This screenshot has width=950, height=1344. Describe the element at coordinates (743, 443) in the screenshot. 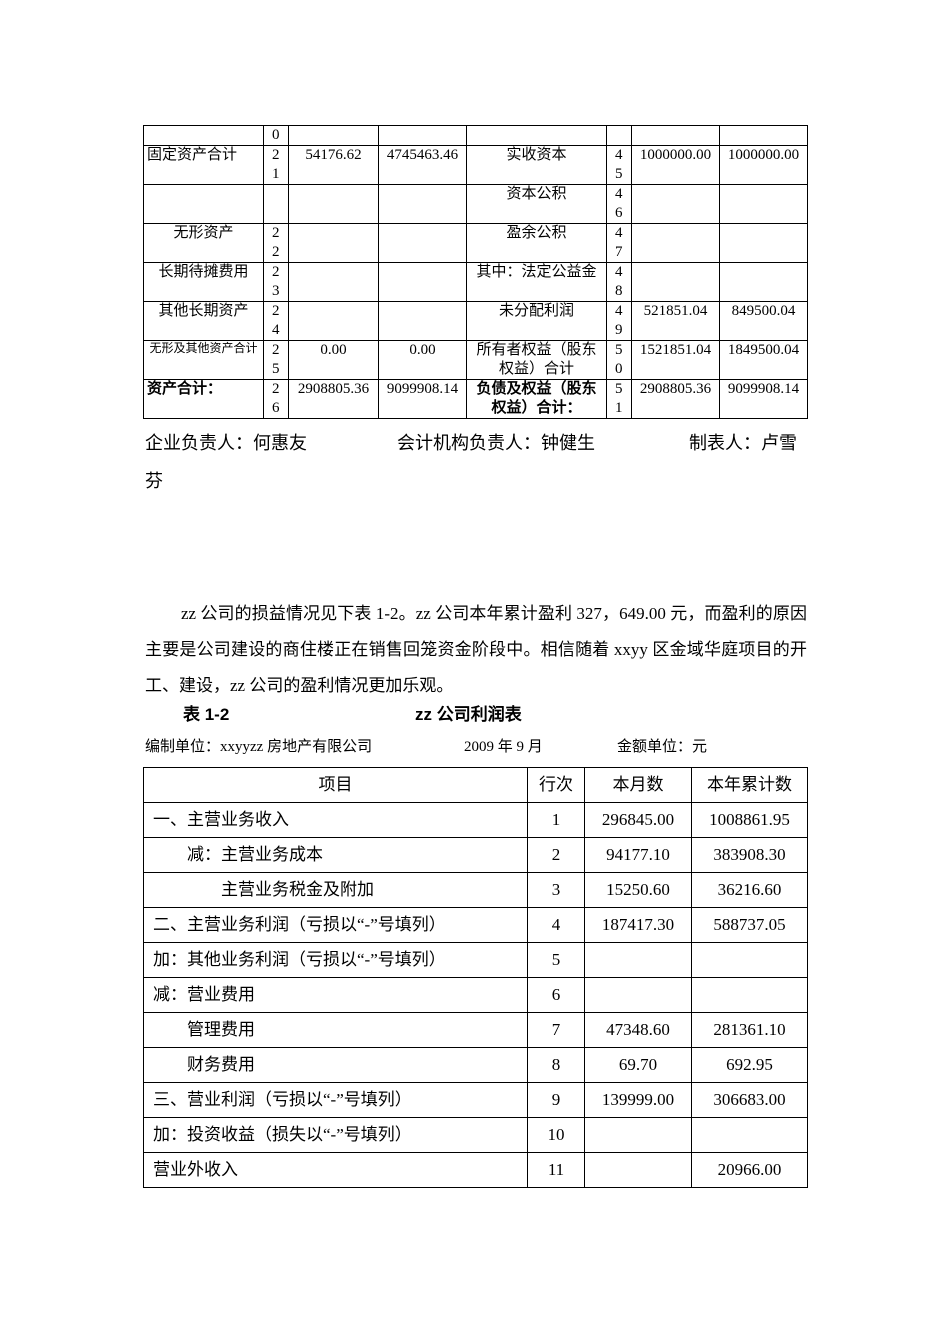

I see `preparer: 制表人：卢雪` at that location.